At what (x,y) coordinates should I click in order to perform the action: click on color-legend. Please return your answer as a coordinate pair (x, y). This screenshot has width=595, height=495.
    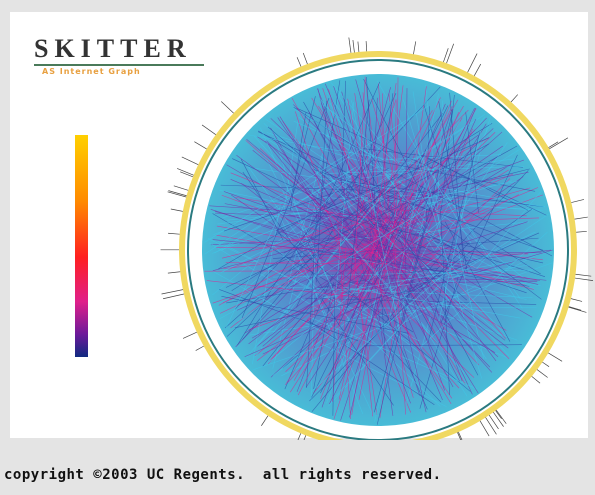
    Looking at the image, I should click on (81, 246).